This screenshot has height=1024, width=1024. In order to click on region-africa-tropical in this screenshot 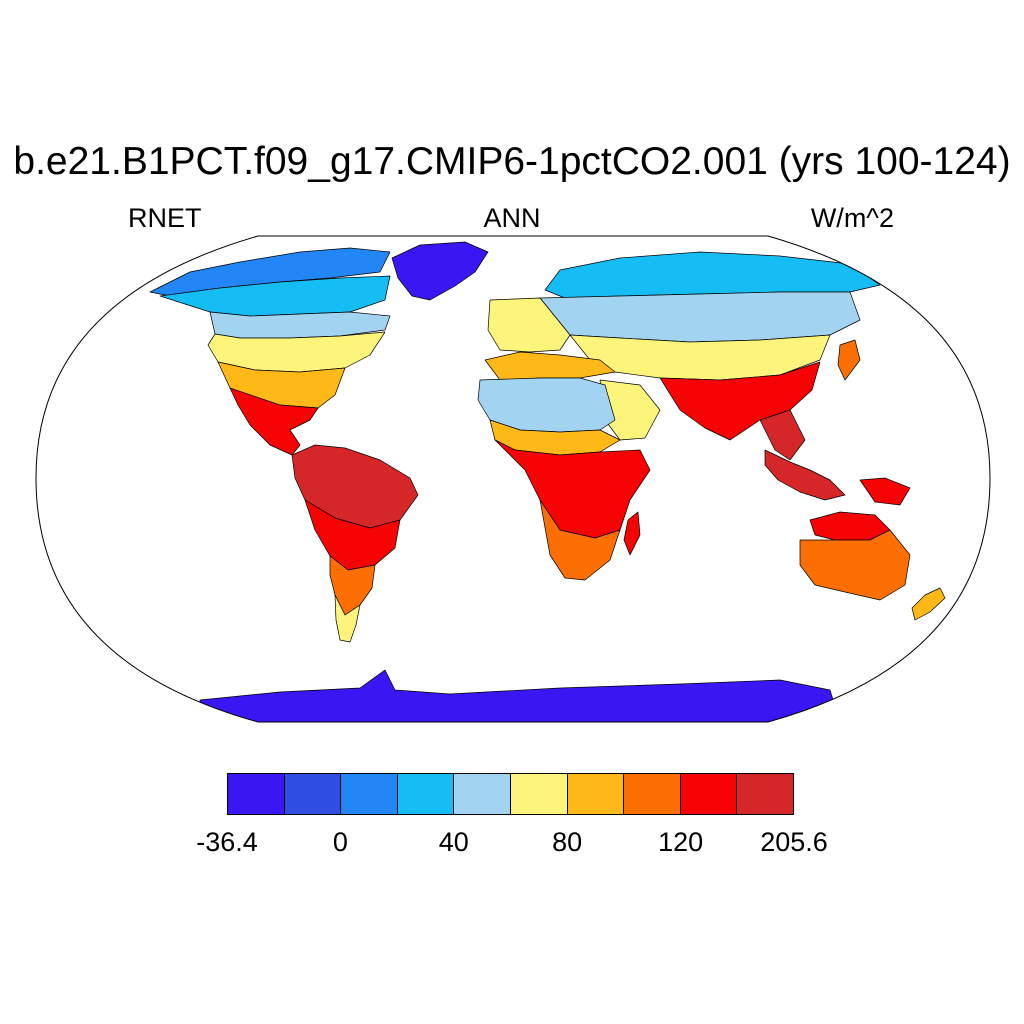, I will do `click(572, 489)`.